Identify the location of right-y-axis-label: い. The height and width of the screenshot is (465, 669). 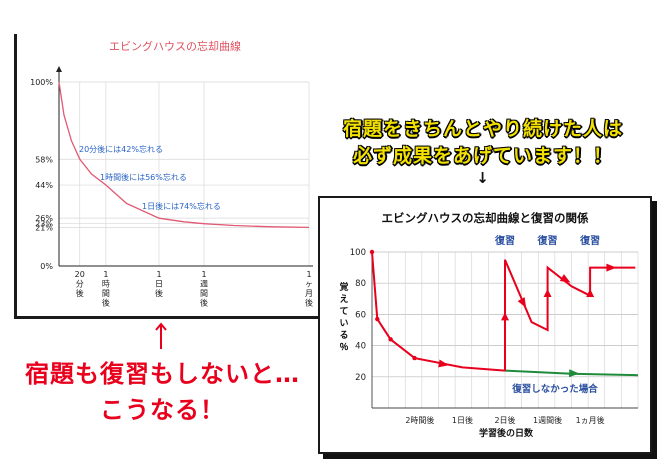
(343, 324).